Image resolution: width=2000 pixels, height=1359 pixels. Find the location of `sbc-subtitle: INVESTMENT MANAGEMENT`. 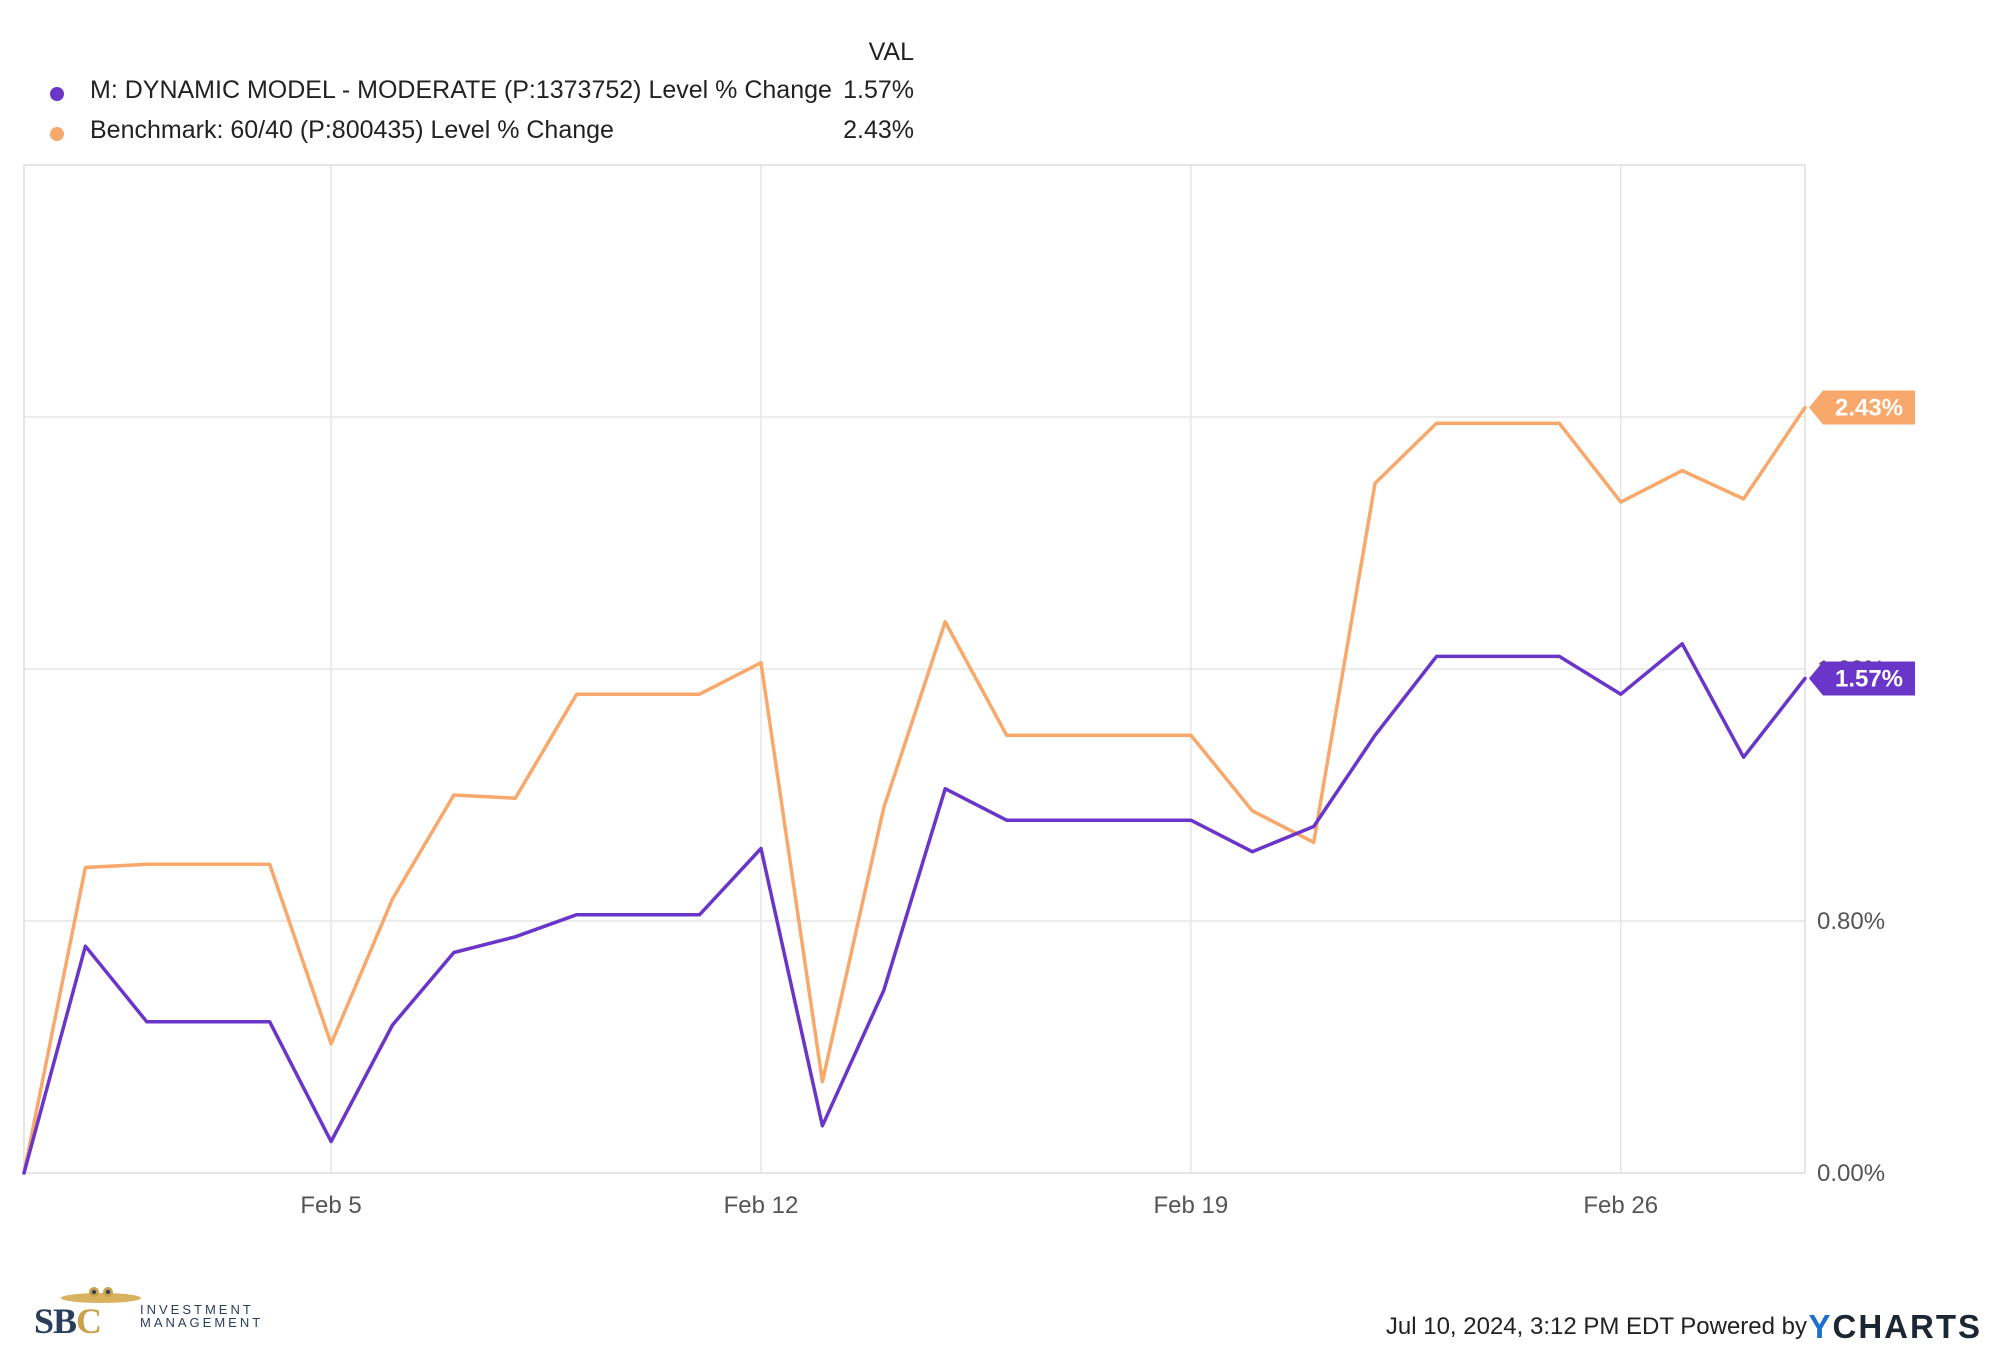

sbc-subtitle: INVESTMENT MANAGEMENT is located at coordinates (201, 1316).